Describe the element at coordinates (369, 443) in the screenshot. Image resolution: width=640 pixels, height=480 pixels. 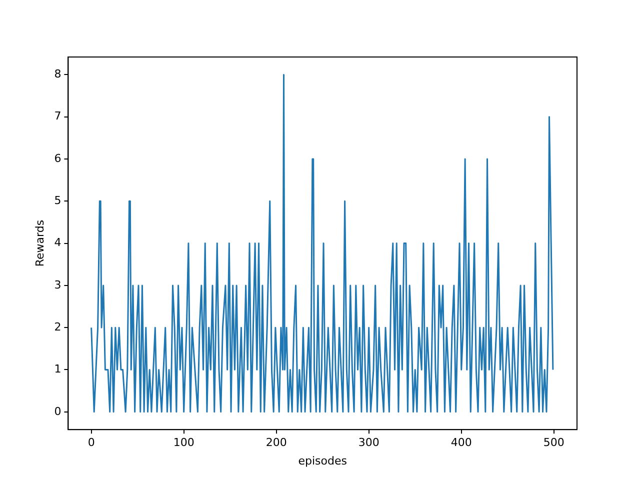
I see `x-tick-label: 300` at that location.